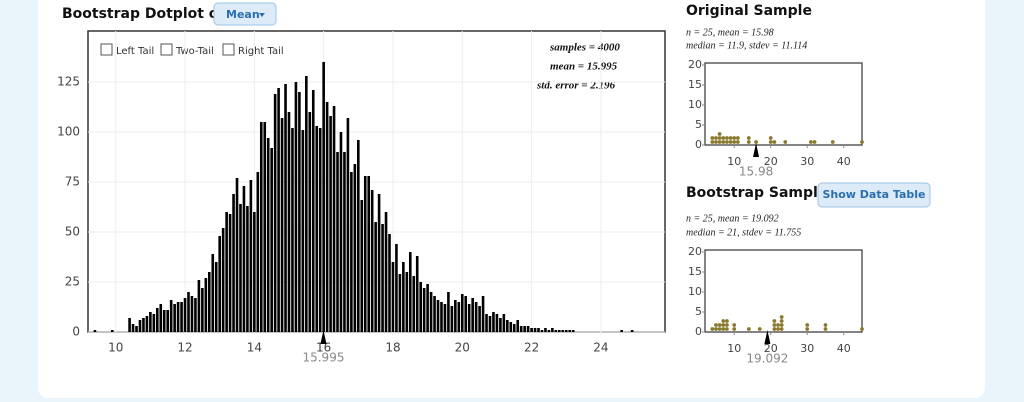 This screenshot has height=402, width=1024. I want to click on x-tick-label: 12, so click(184, 348).